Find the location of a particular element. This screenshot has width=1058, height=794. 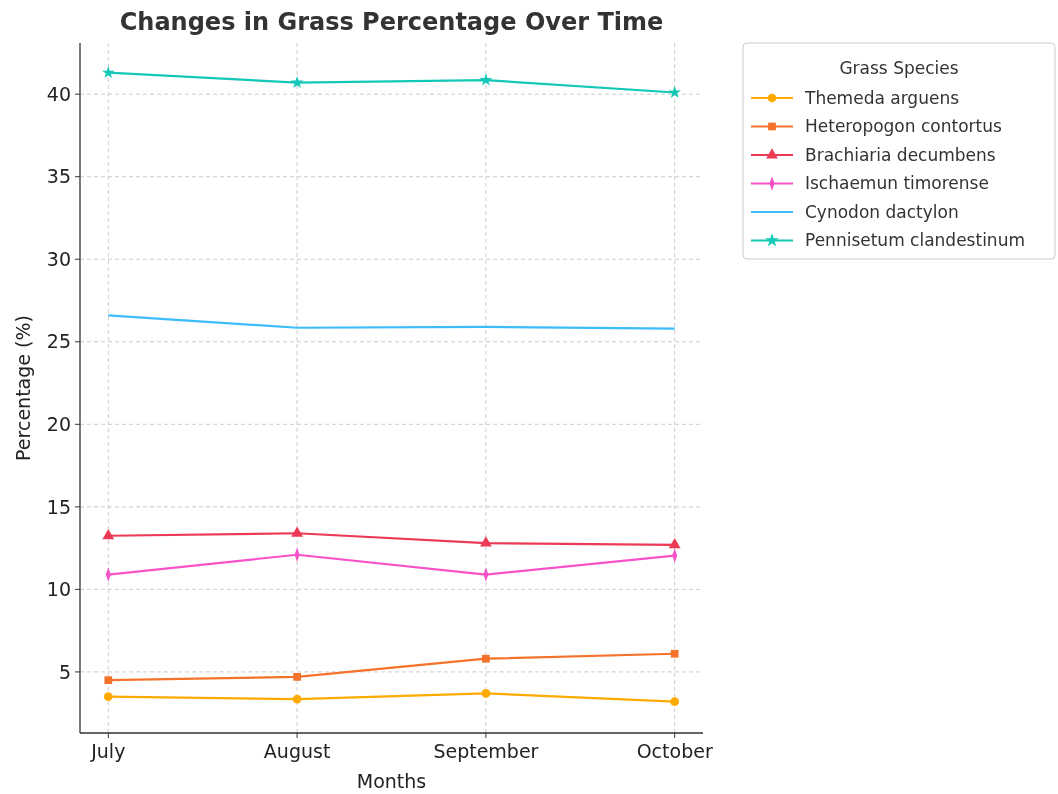

line-series is located at coordinates (391, 322).